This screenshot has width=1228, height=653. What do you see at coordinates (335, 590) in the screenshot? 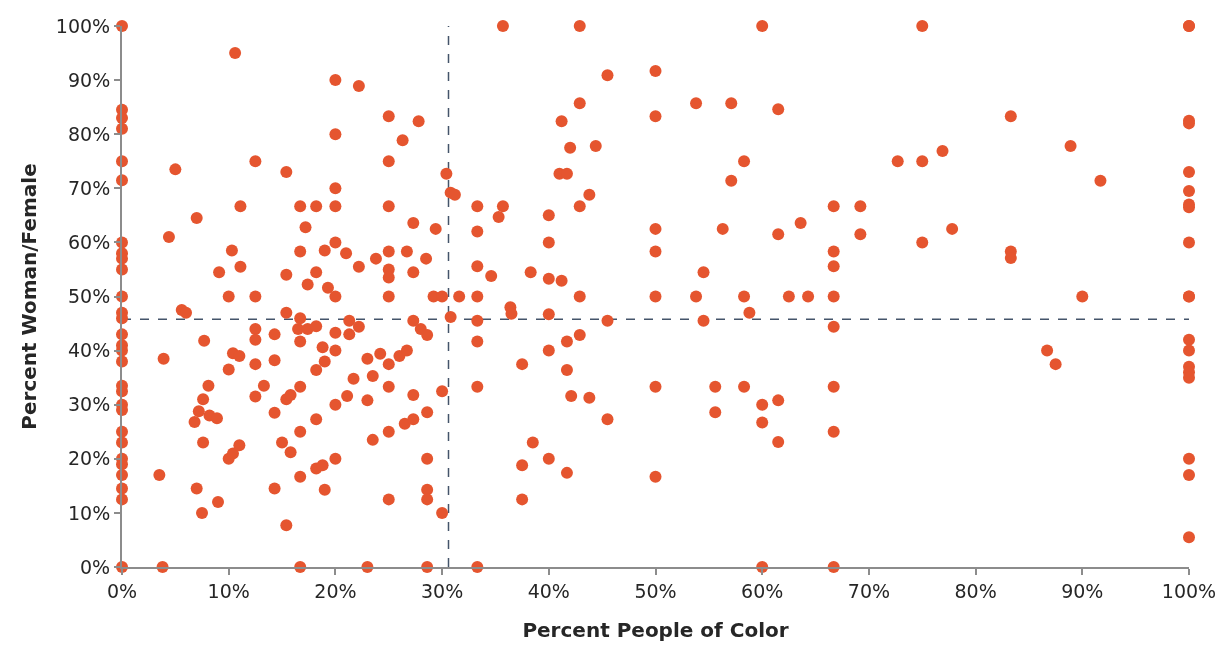
I see `x-tick-label: 20%` at bounding box center [335, 590].